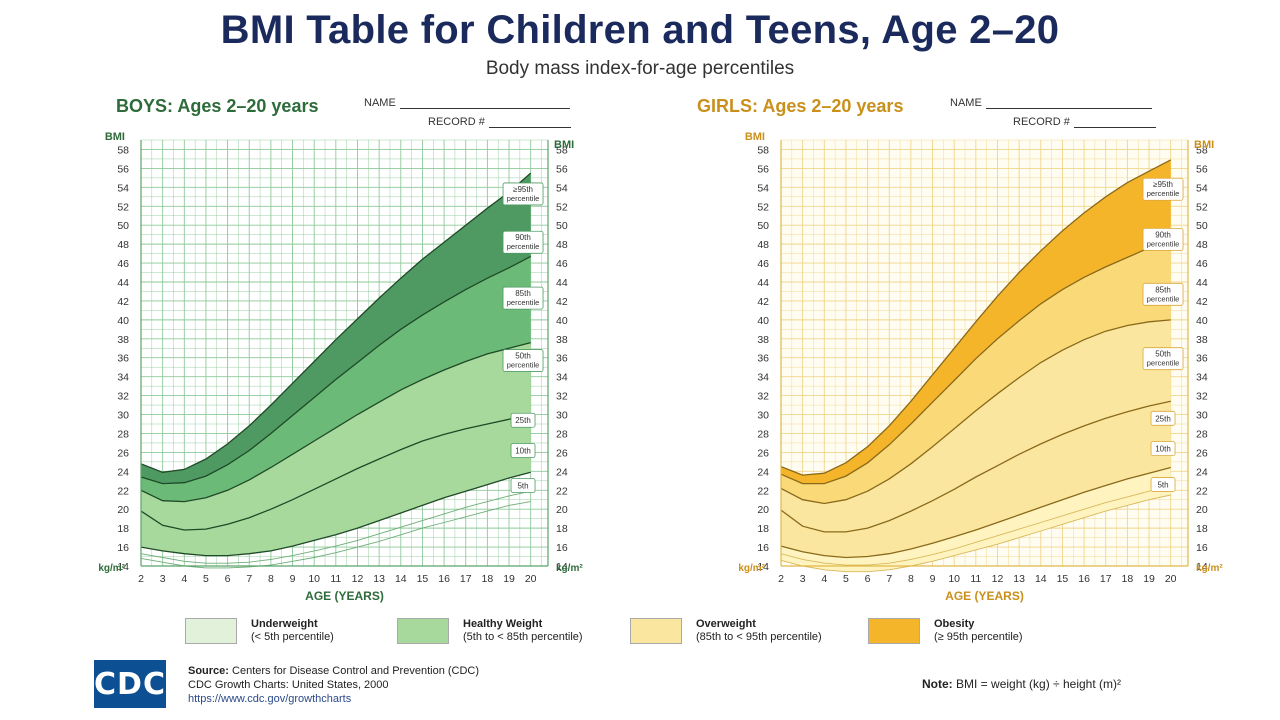 This screenshot has width=1280, height=720. I want to click on note-text: BMI = weight (kg) ÷ height (m)², so click(1038, 684).